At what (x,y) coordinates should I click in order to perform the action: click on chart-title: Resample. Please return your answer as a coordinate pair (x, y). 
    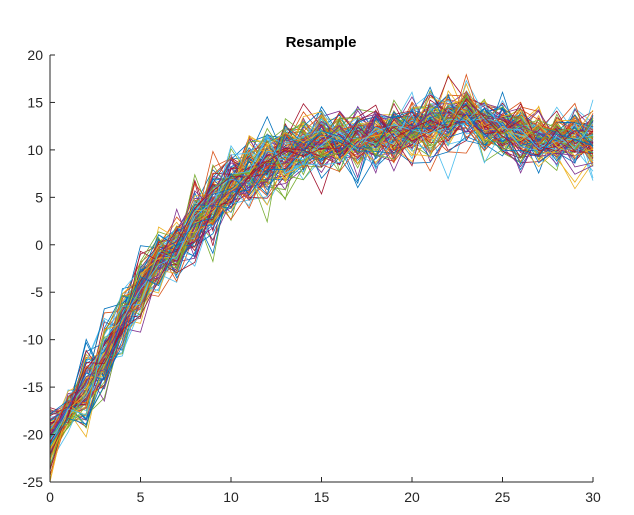
    Looking at the image, I should click on (321, 42).